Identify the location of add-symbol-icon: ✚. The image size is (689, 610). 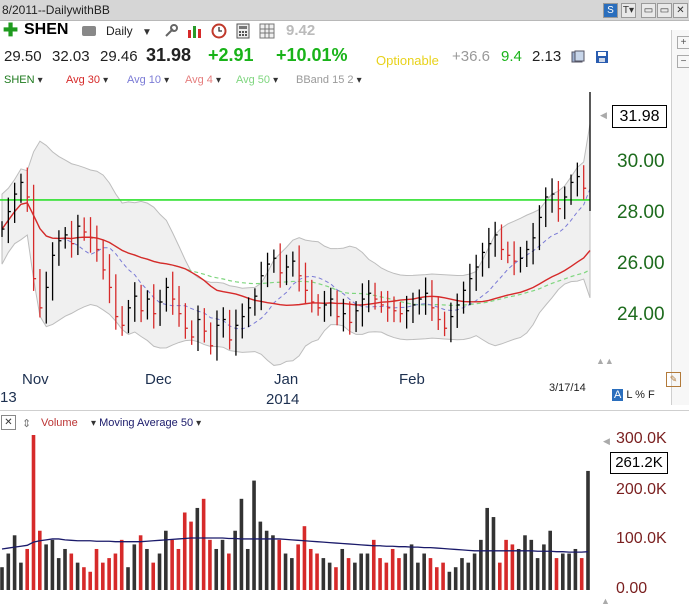
(11, 30).